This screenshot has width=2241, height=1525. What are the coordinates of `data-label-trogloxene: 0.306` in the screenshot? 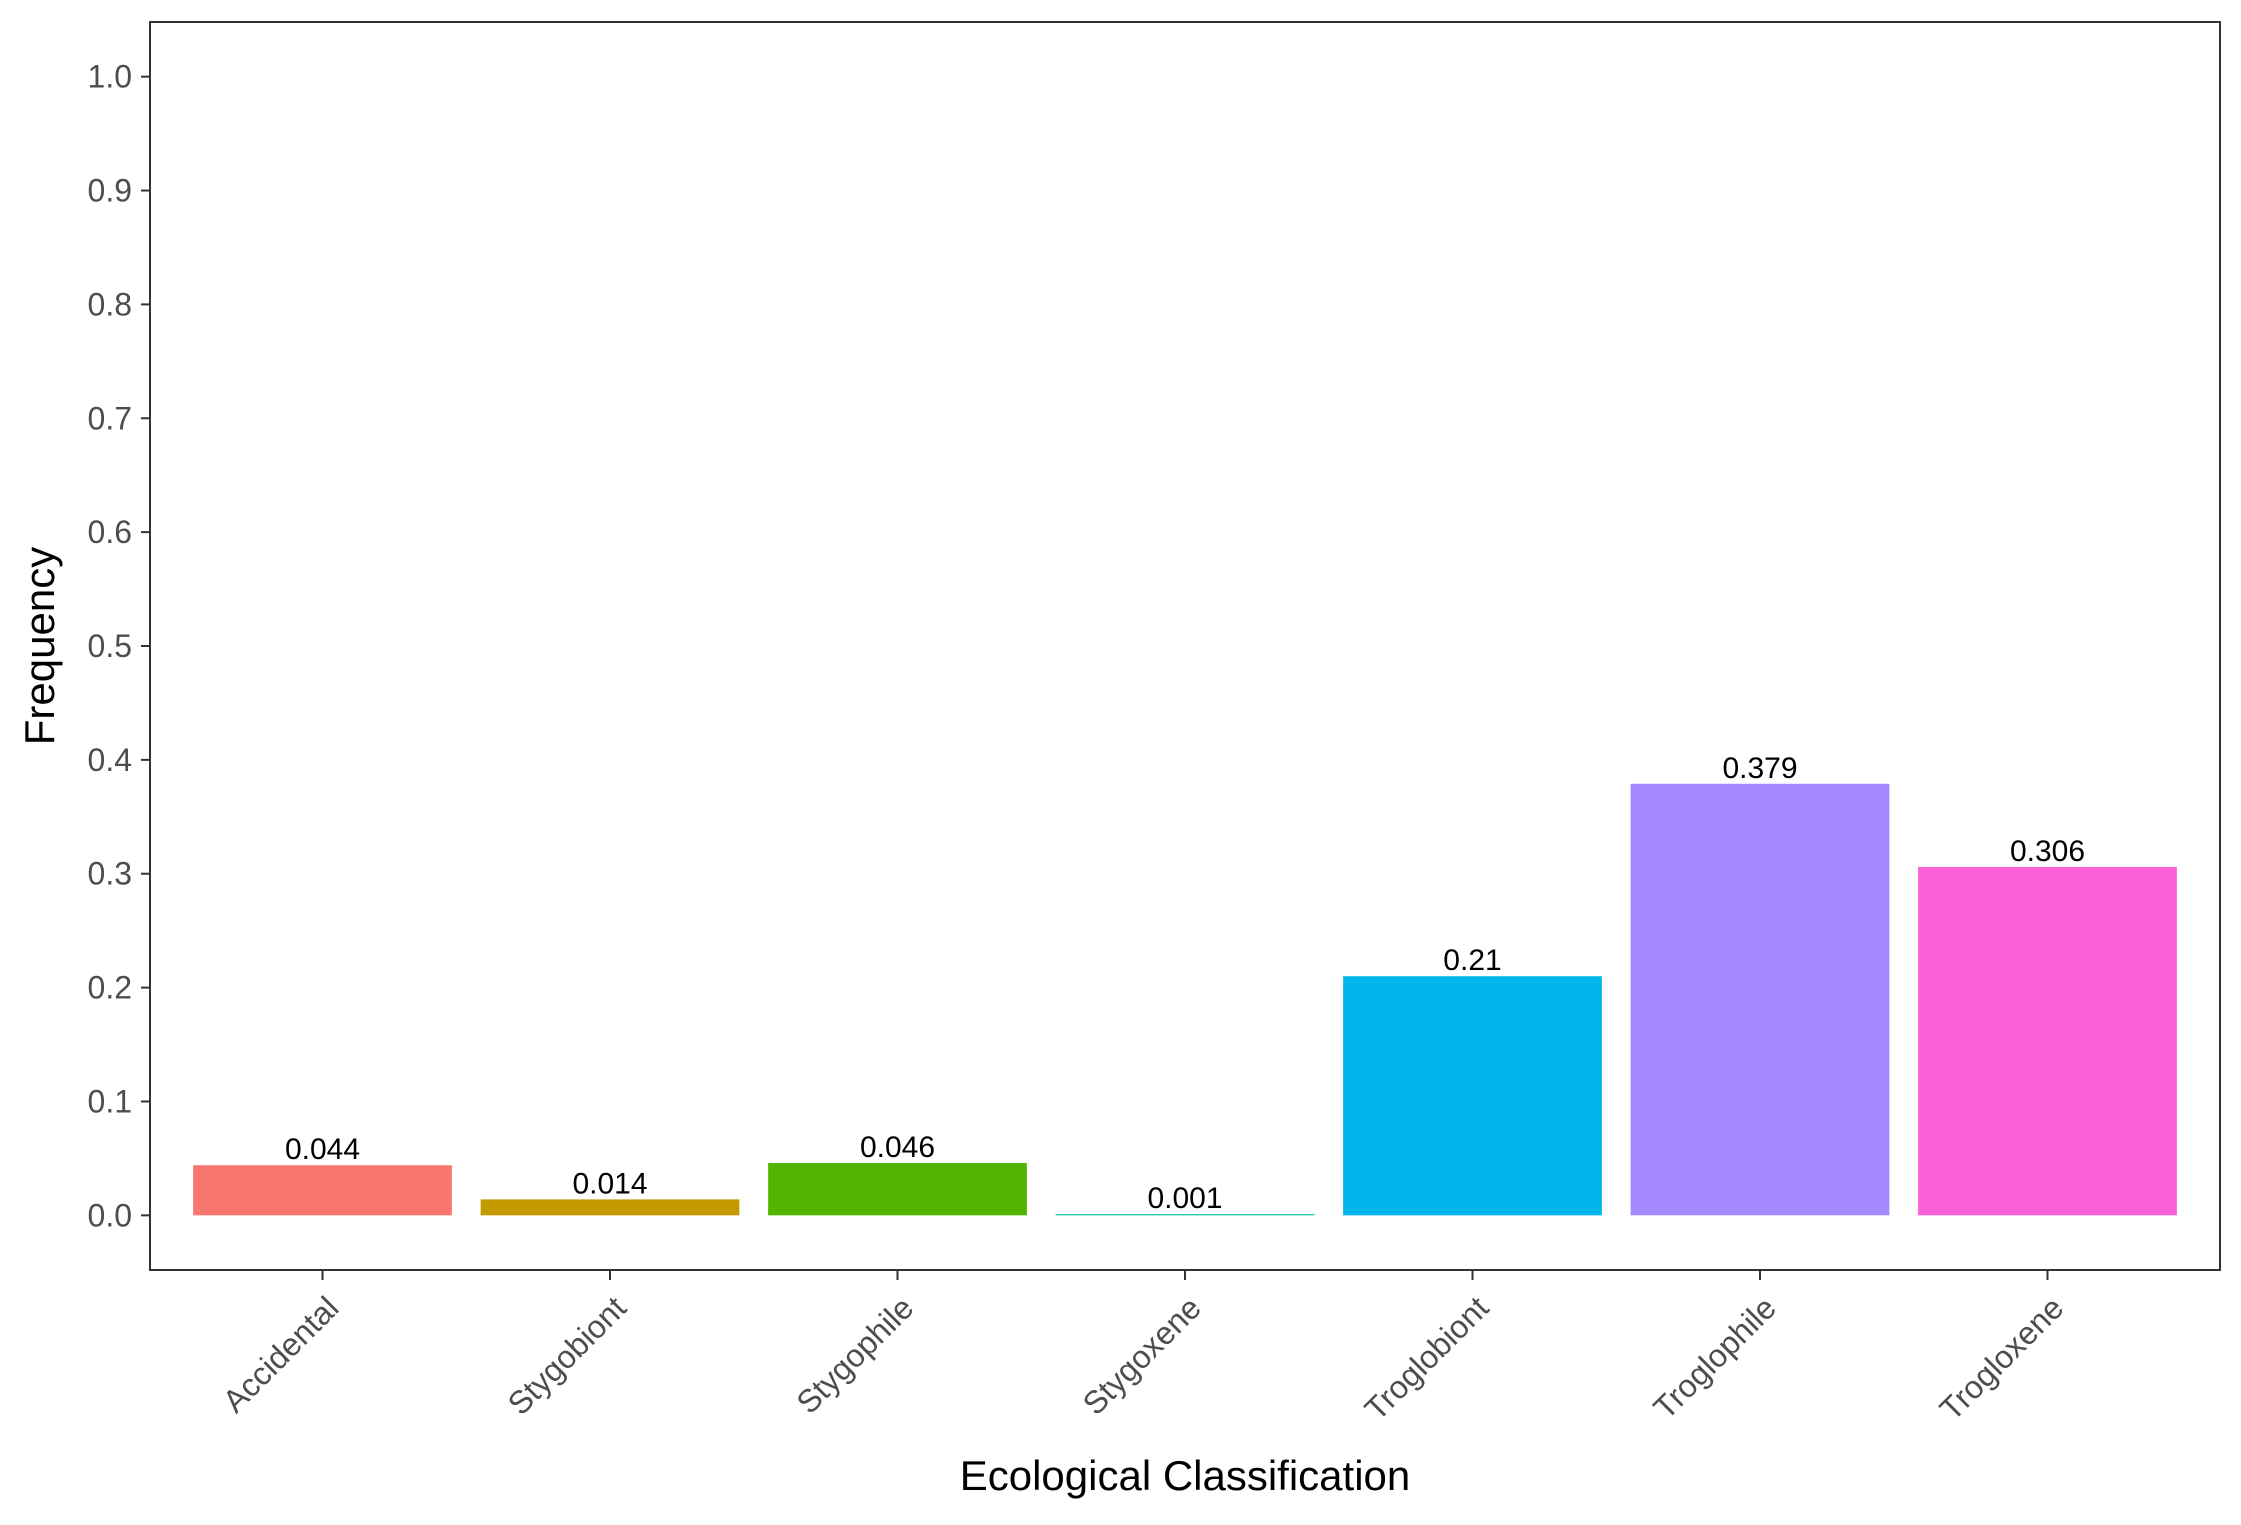 It's located at (2047, 851).